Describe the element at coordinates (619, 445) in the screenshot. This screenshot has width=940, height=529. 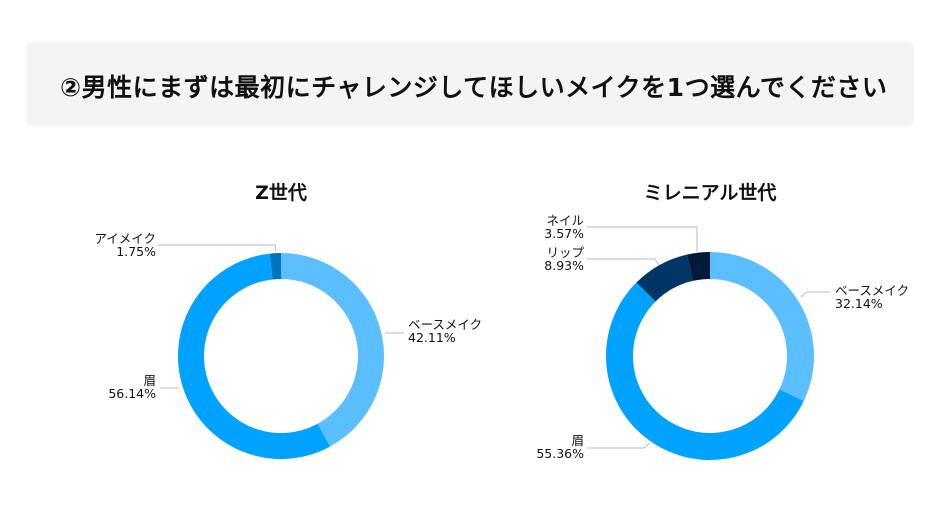
I see `leader-line-eyebrow-m` at that location.